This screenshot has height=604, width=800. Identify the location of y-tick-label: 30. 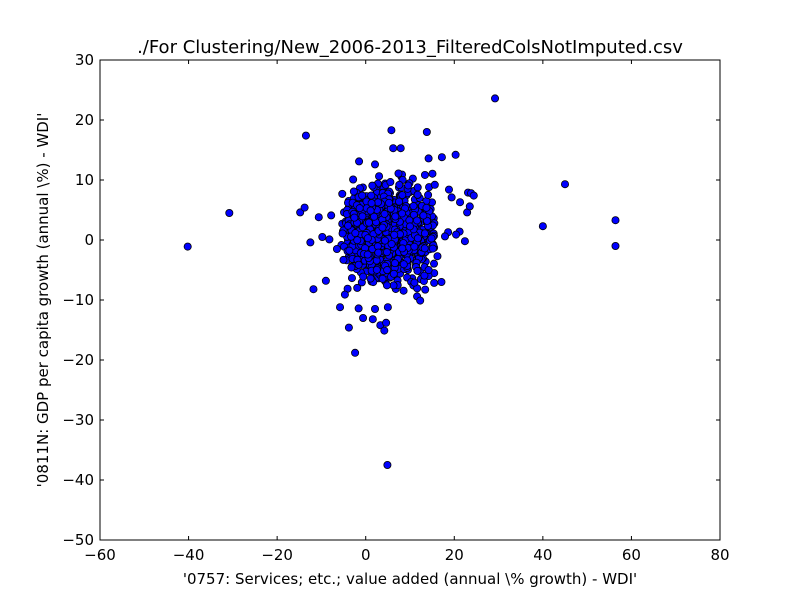
(84, 60).